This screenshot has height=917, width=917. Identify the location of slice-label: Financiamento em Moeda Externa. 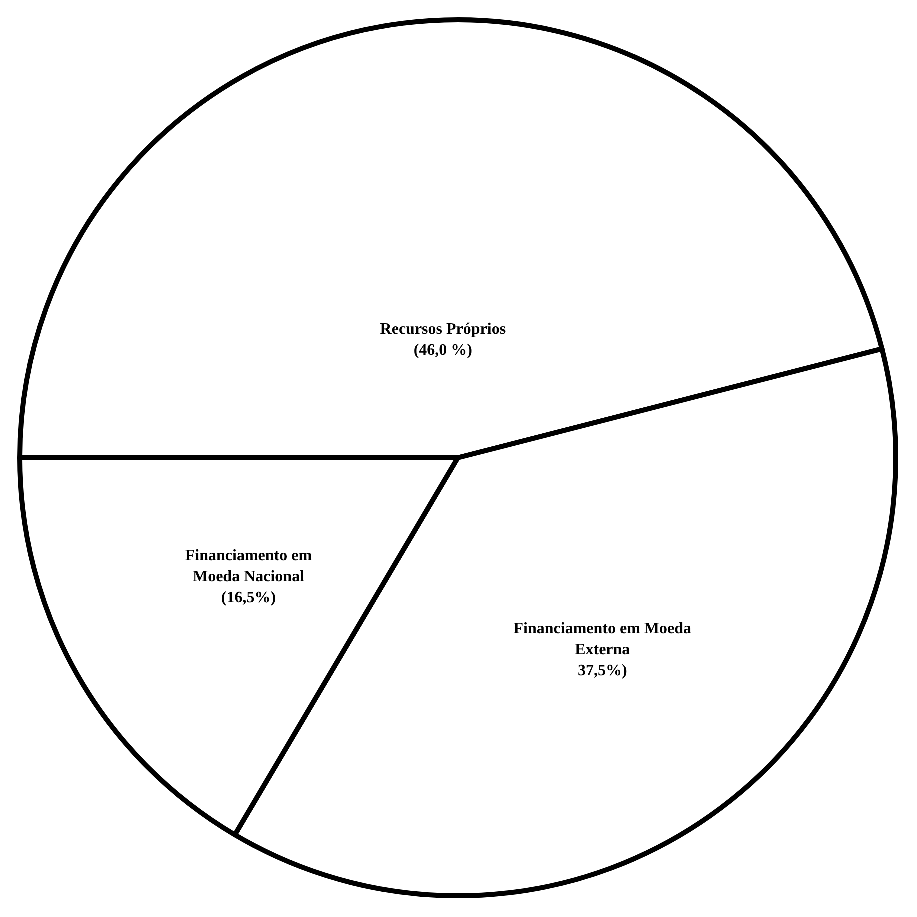
(603, 639).